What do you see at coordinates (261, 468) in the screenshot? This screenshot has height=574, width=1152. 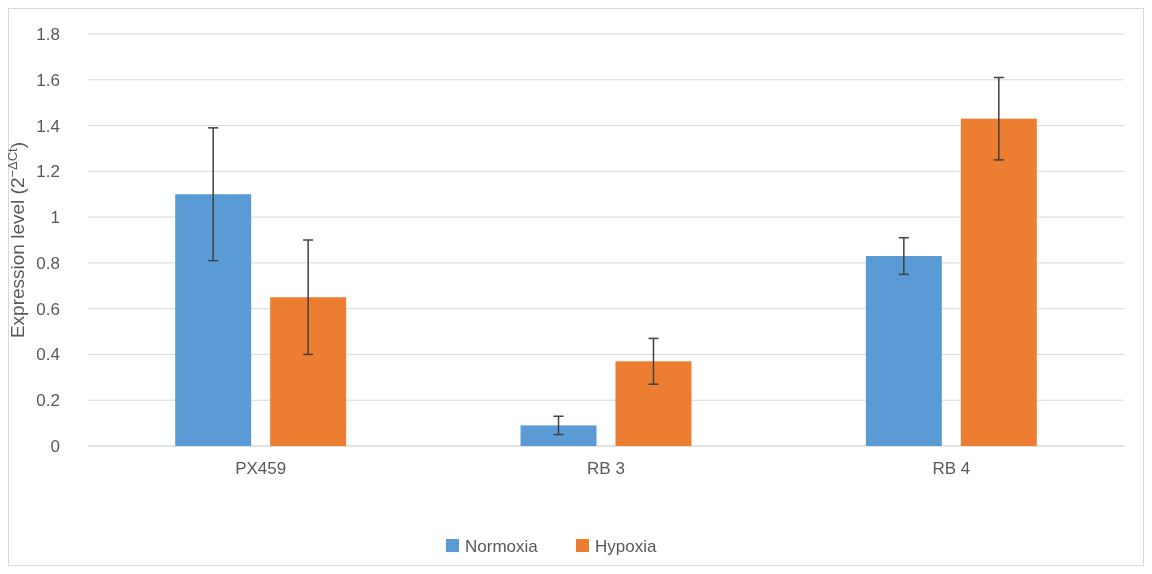 I see `x-tick-label: PX459` at bounding box center [261, 468].